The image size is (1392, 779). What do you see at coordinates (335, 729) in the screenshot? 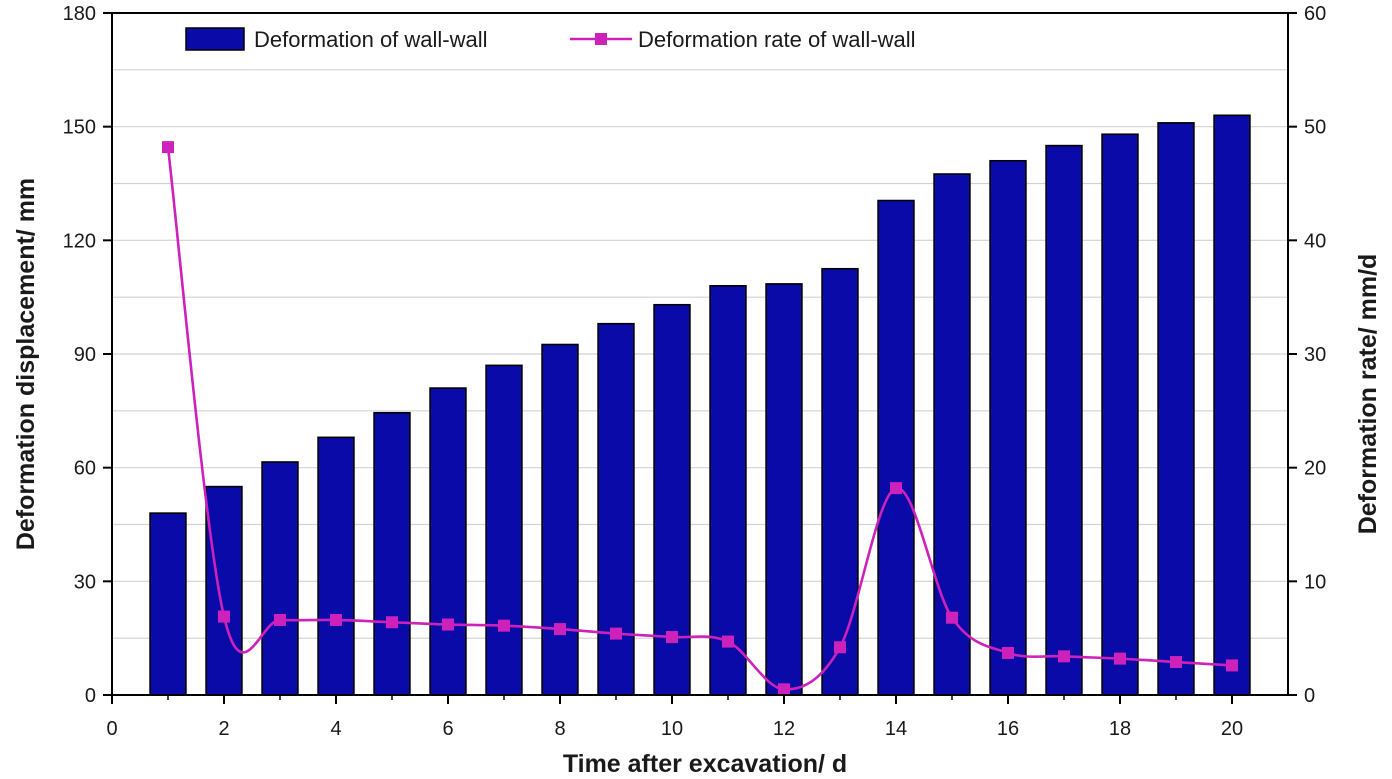
I see `x-tick-label: 4` at bounding box center [335, 729].